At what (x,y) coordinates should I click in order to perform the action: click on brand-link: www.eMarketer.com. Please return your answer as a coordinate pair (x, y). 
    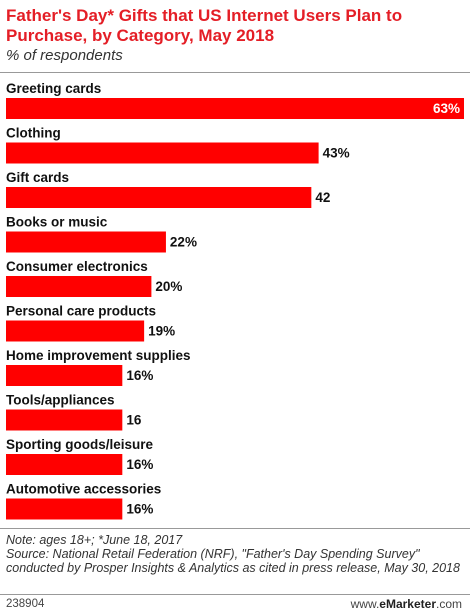
    Looking at the image, I should click on (406, 604).